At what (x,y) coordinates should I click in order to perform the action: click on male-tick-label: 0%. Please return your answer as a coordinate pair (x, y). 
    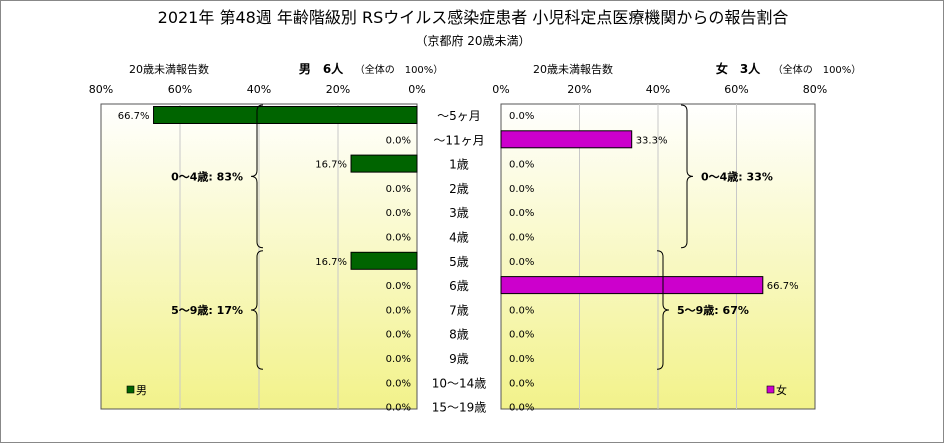
    Looking at the image, I should click on (416, 89).